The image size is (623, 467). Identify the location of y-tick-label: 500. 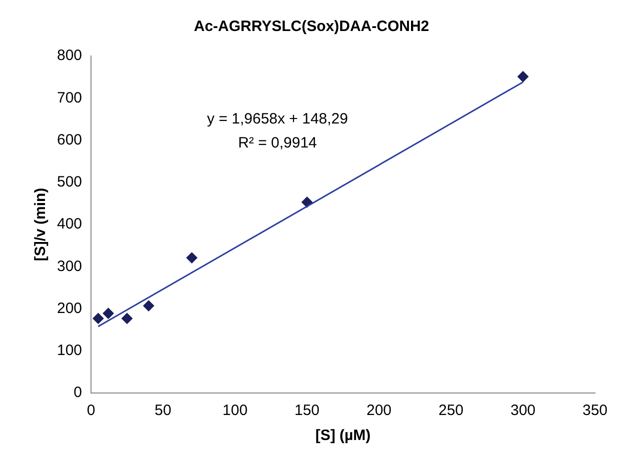
(69, 182).